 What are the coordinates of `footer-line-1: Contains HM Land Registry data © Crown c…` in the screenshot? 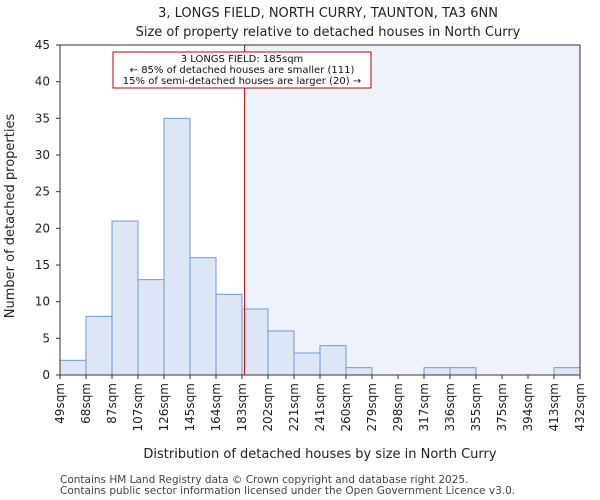 It's located at (264, 480).